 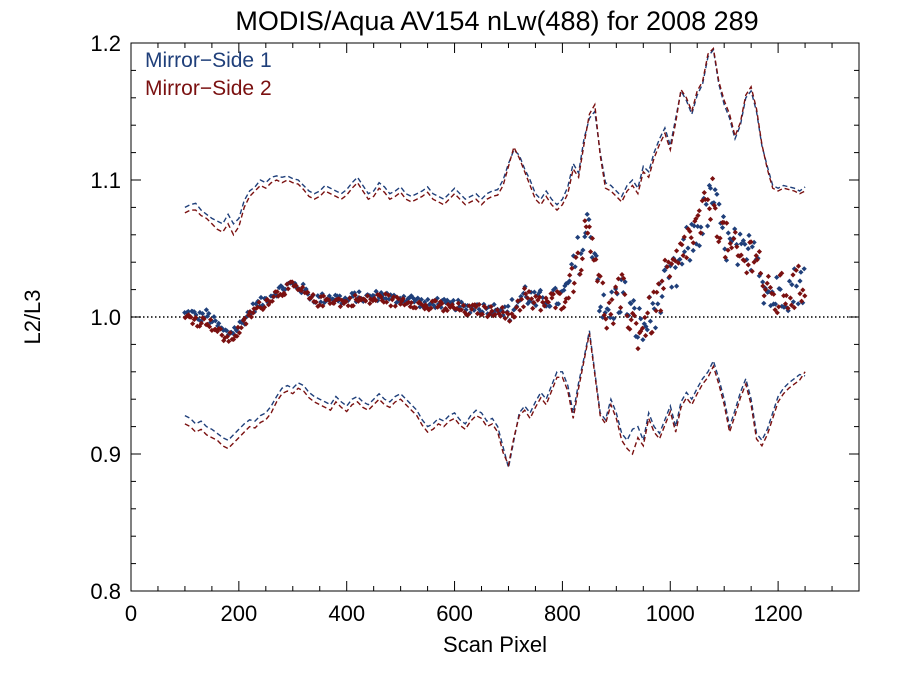 What do you see at coordinates (208, 88) in the screenshot?
I see `legend-ms2: Mirror−Side 2` at bounding box center [208, 88].